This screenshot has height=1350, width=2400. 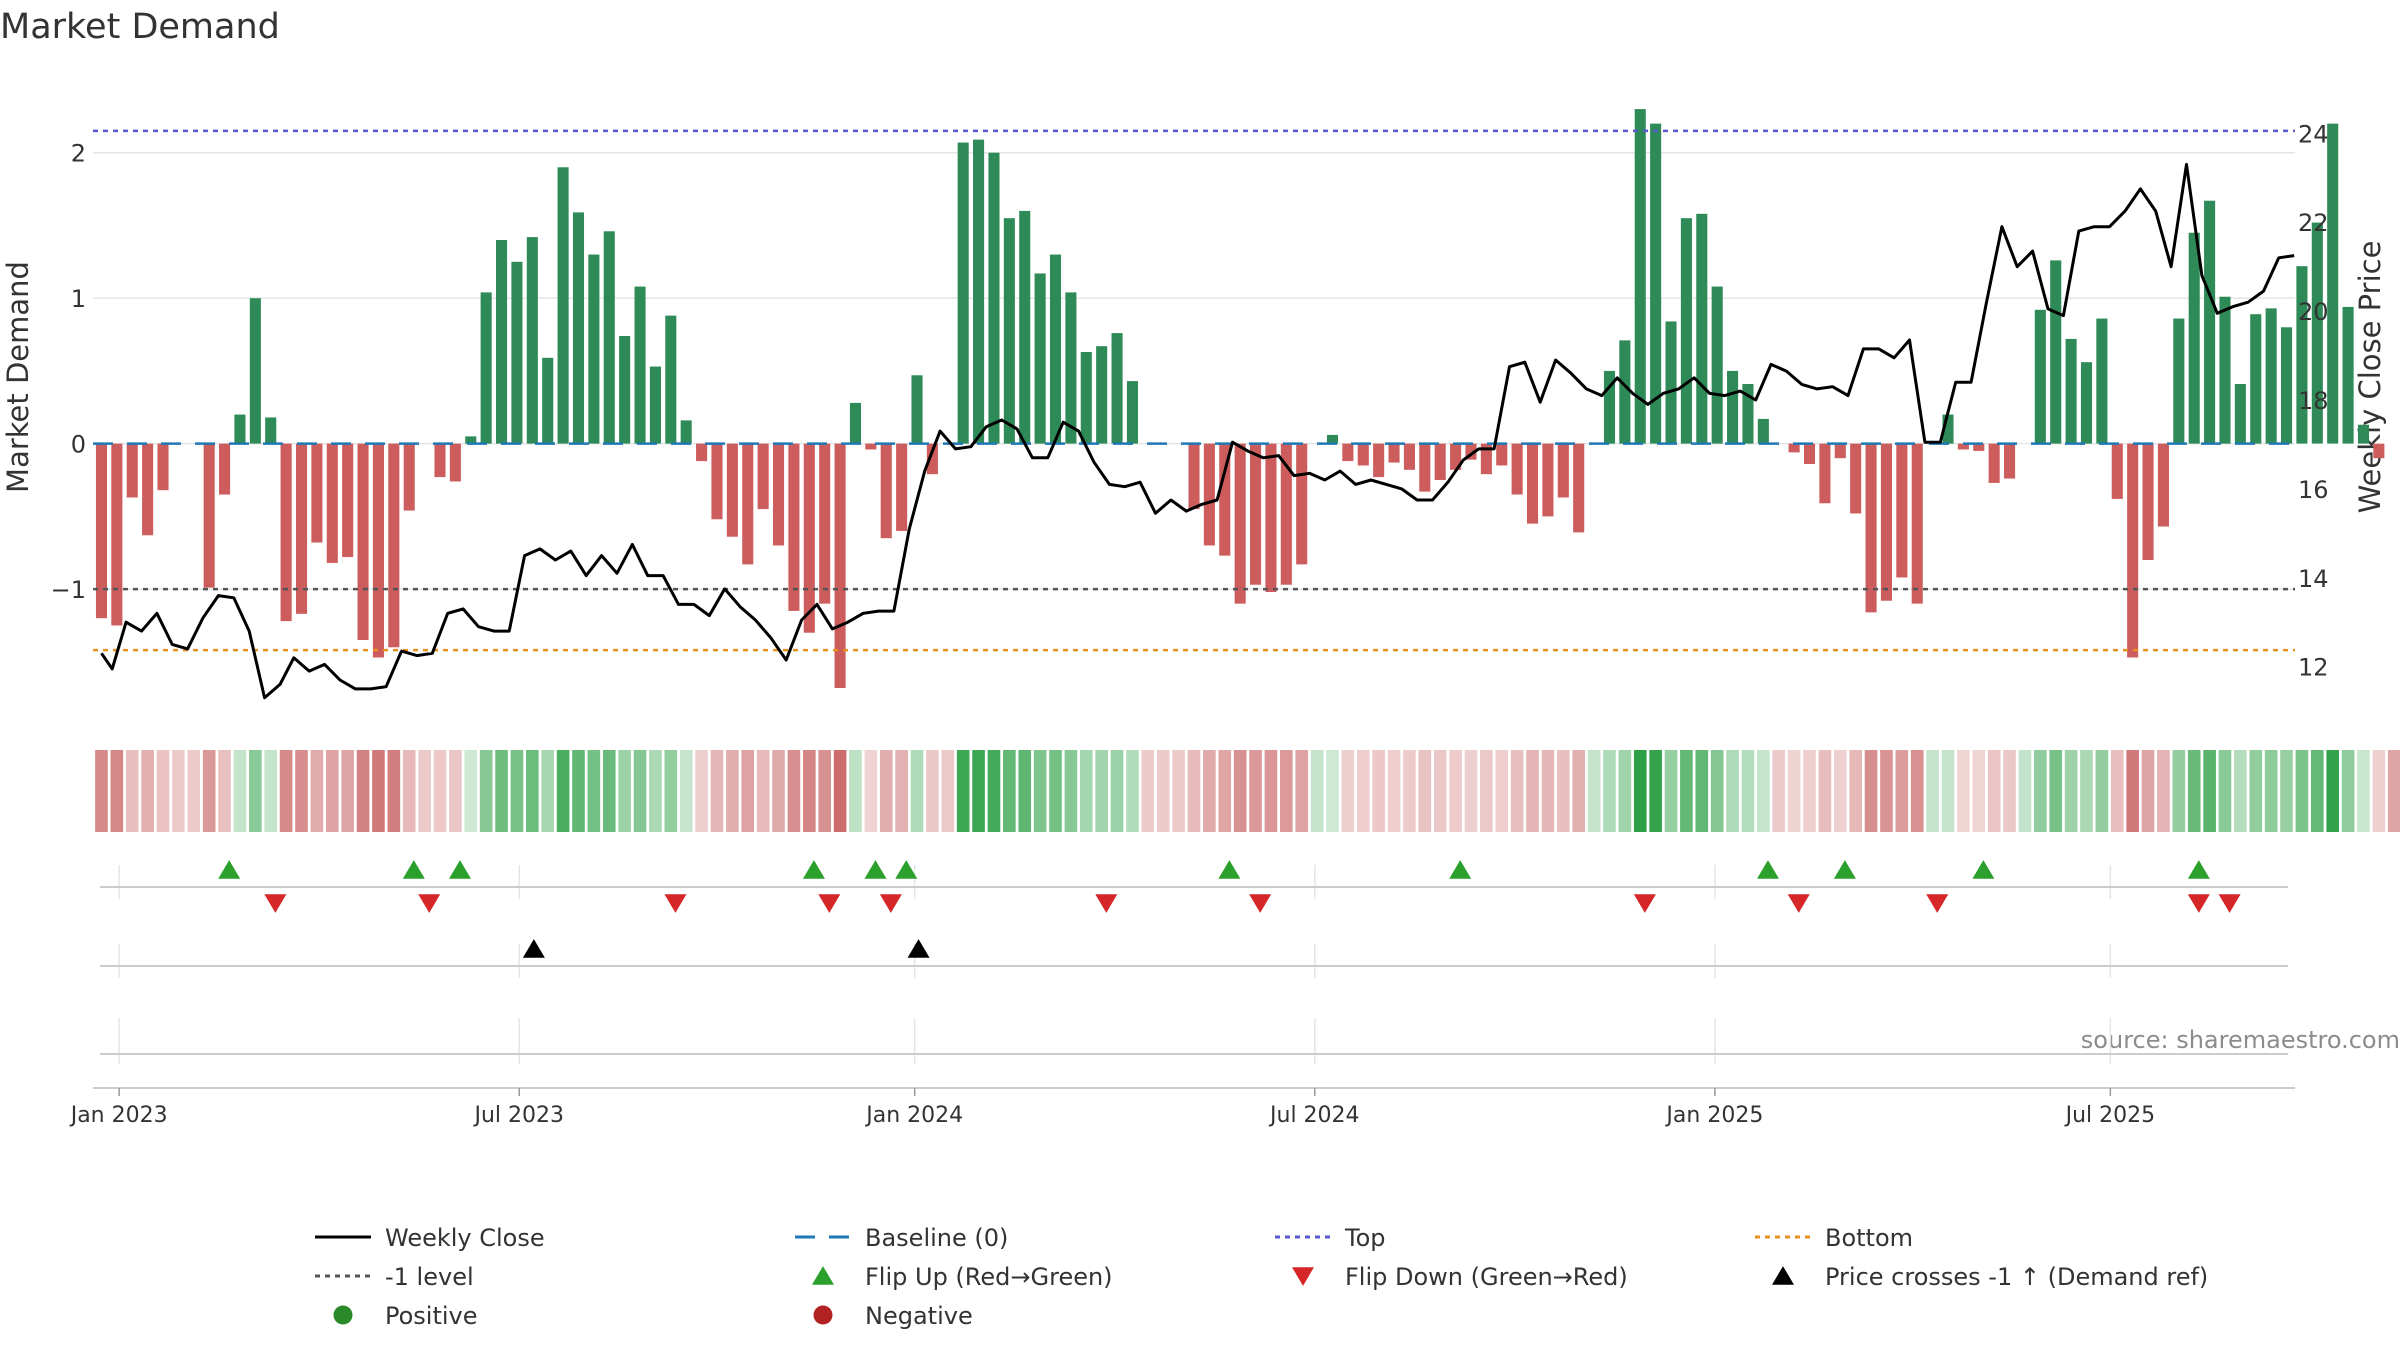 I want to click on chart-title: Market Demand, so click(x=140, y=27).